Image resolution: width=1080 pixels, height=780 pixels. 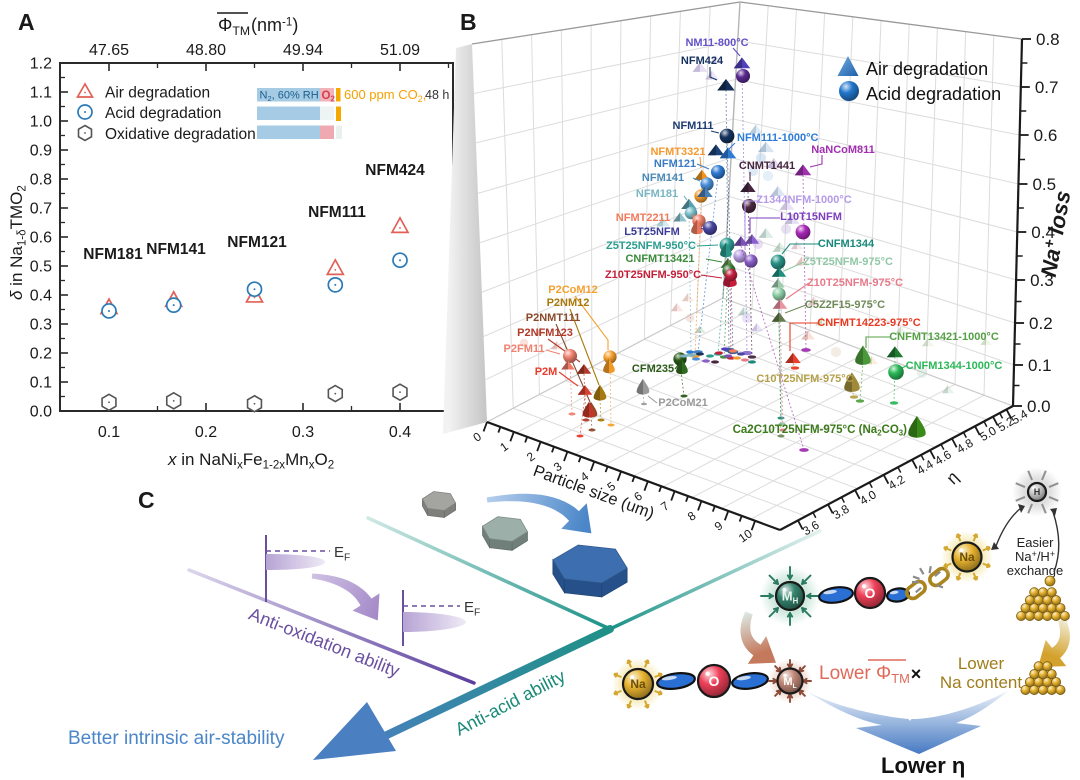 I want to click on svg-text: NFMT2211, so click(x=643, y=218).